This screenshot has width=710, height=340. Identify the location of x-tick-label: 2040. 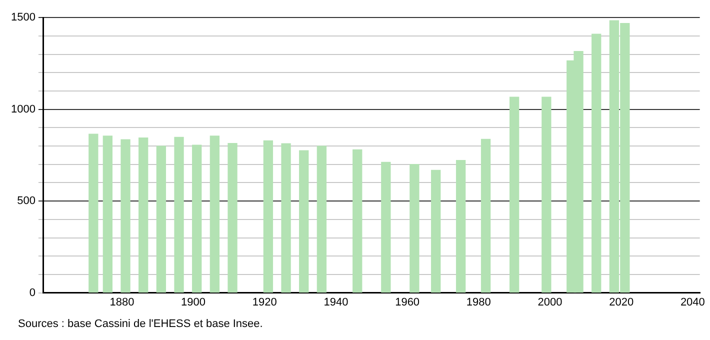
(692, 302).